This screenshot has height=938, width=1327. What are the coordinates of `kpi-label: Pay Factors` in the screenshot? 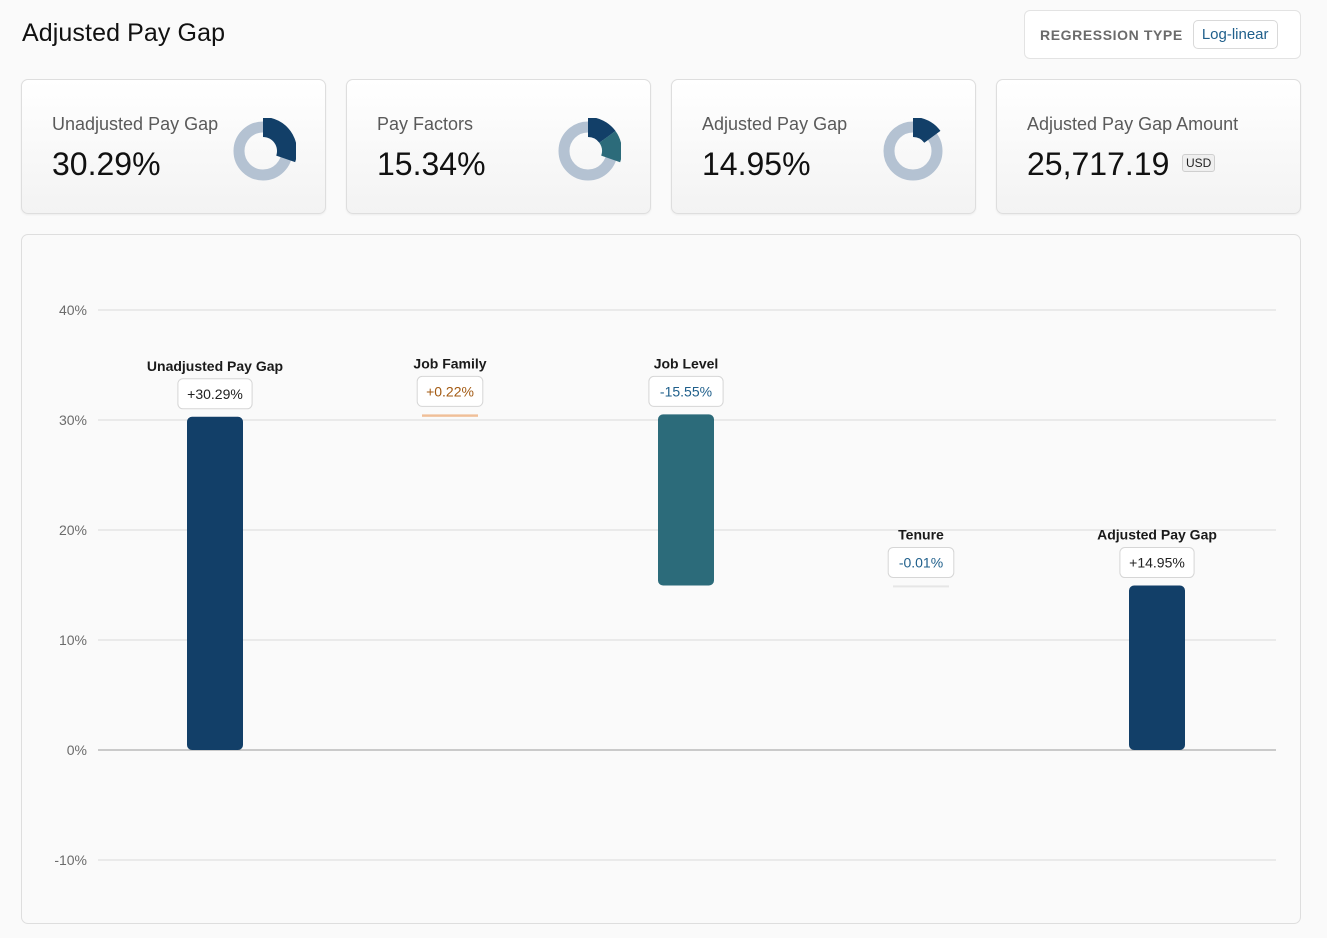 It's located at (425, 124).